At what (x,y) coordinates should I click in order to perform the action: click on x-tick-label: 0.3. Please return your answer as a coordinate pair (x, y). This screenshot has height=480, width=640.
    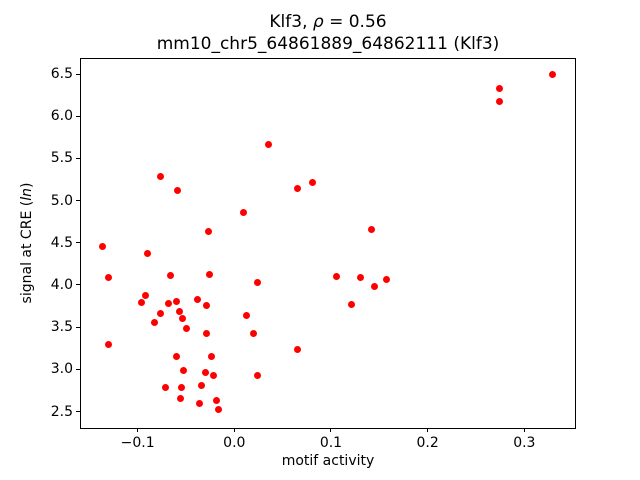
    Looking at the image, I should click on (524, 443).